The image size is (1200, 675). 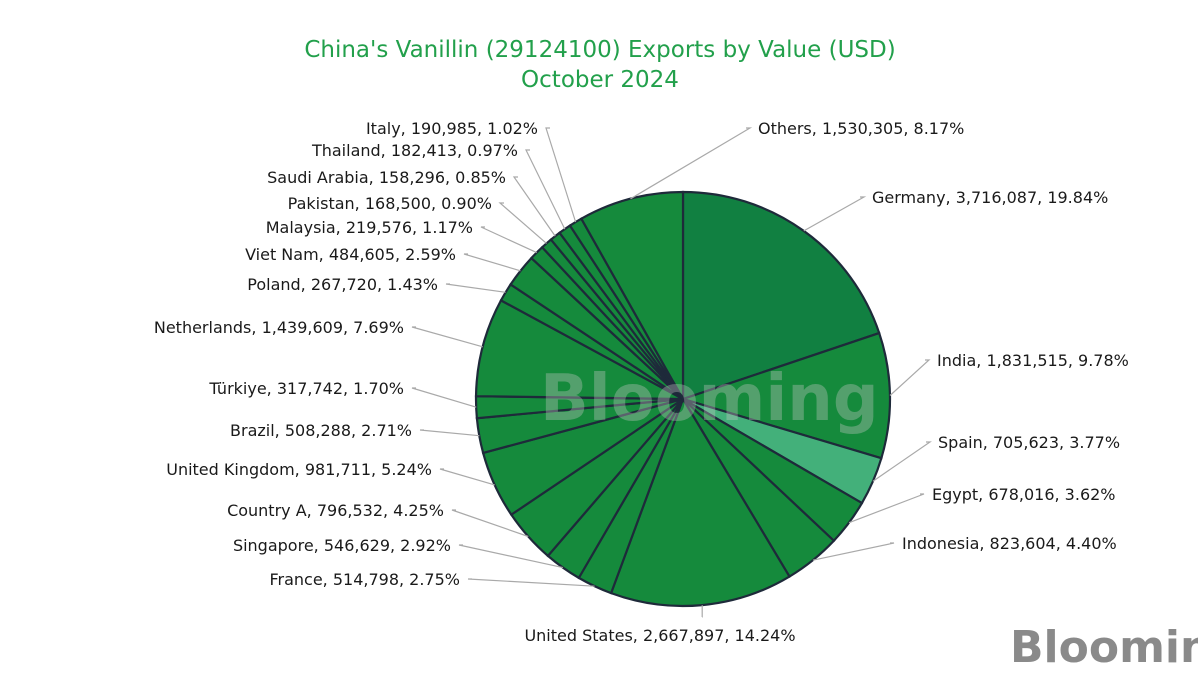 I want to click on slice-label: Egypt, 678,016, 3.62%, so click(x=1024, y=494).